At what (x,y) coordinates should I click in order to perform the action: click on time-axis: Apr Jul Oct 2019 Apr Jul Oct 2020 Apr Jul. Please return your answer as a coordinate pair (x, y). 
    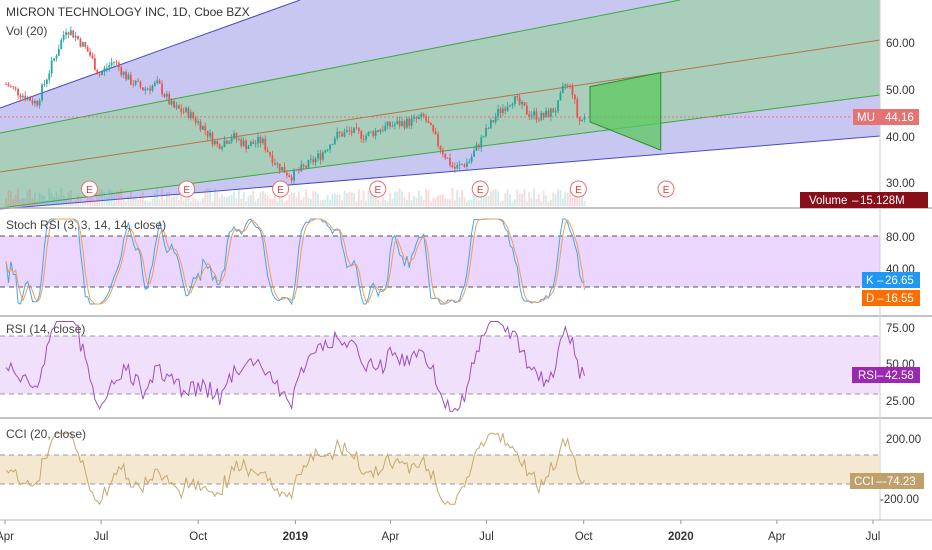
    Looking at the image, I should click on (440, 531).